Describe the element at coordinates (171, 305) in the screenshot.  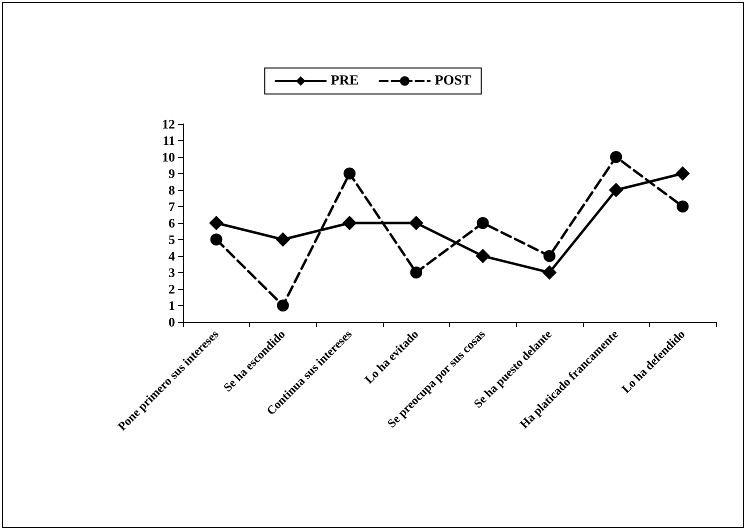
I see `y-tick-label: 1` at that location.